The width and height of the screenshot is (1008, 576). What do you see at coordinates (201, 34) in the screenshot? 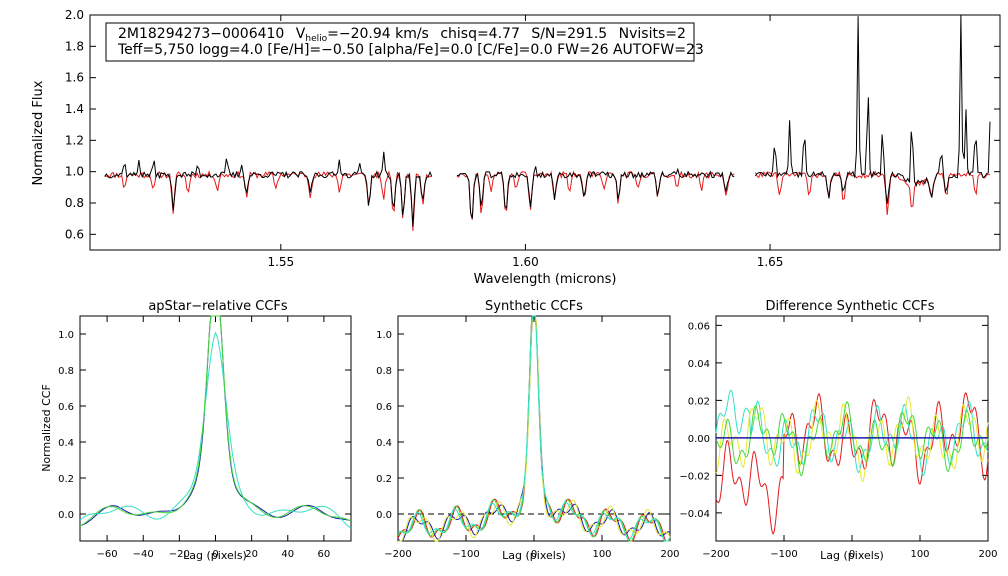
I see `info-star: 2M18294273−0006410` at bounding box center [201, 34].